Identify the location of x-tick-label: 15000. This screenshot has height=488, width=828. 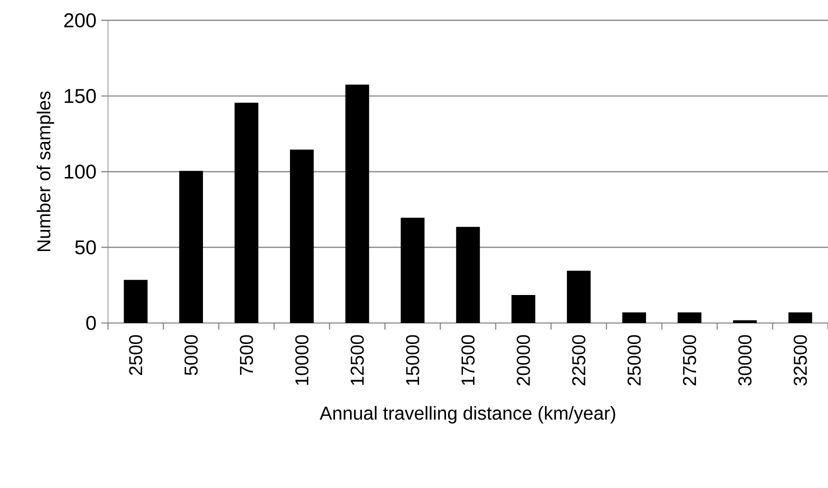
(413, 360).